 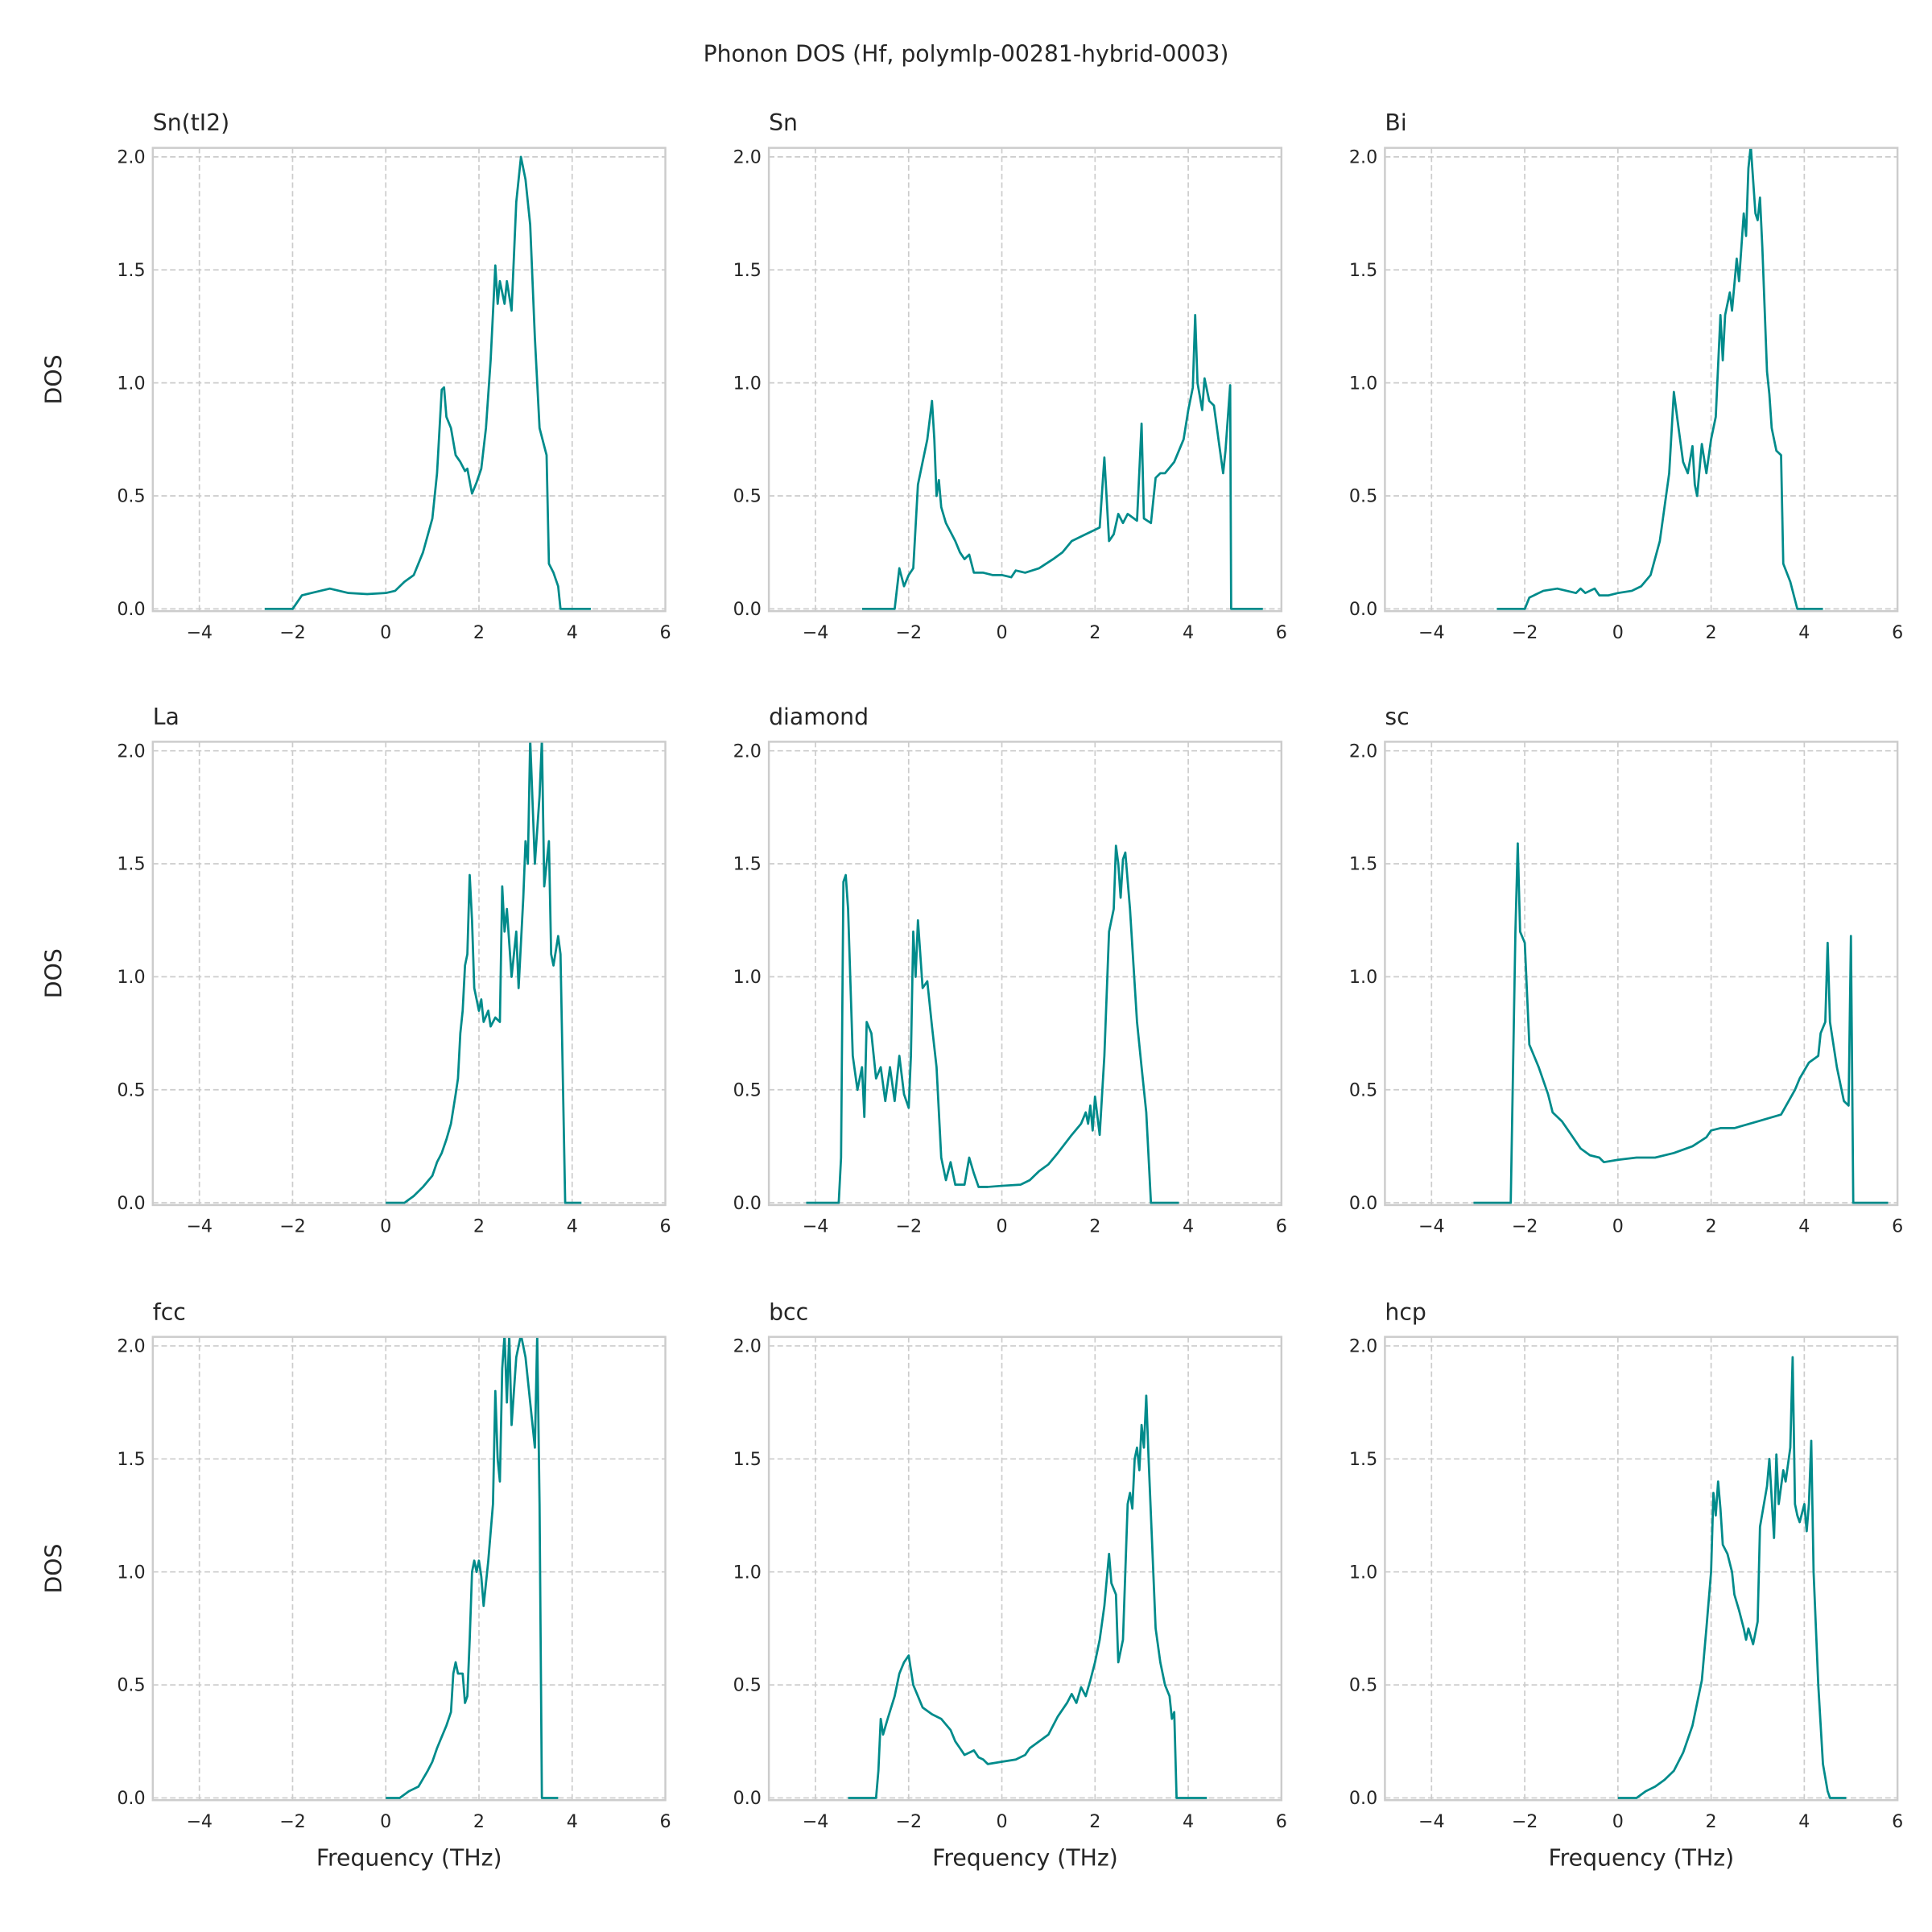 I want to click on panel-sc: sc −4 −2 0 2 4 6 0.0 0.5 1.0 1.5 2.0, so click(x=1626, y=970).